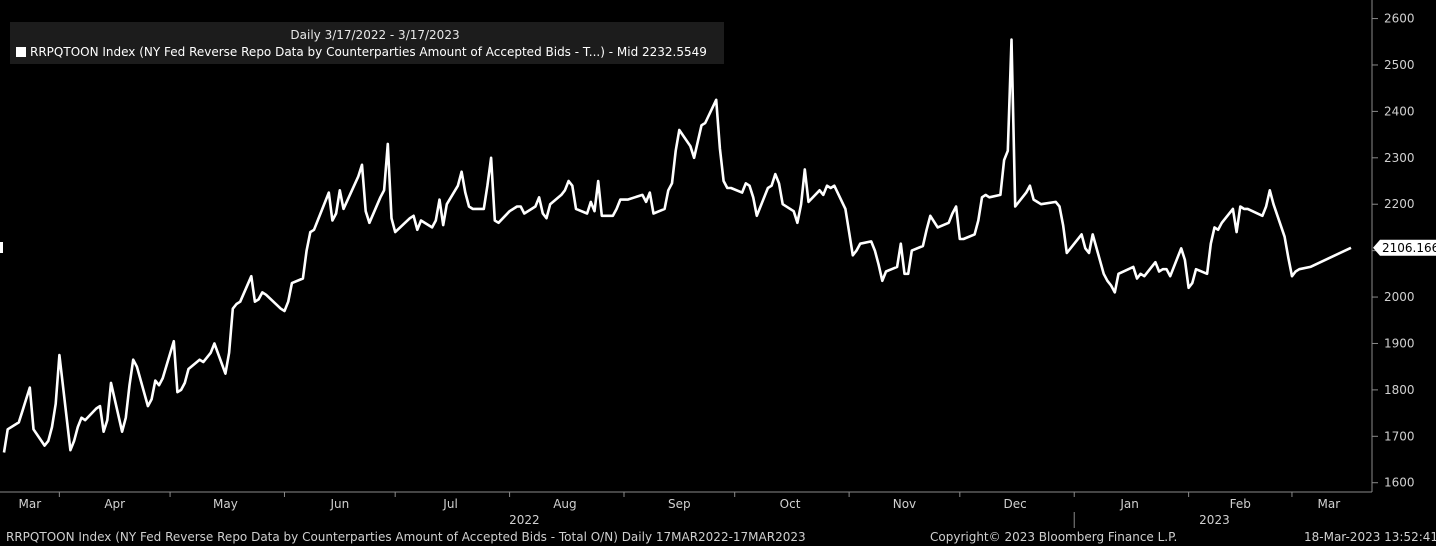  I want to click on legend-swatch, so click(21, 52).